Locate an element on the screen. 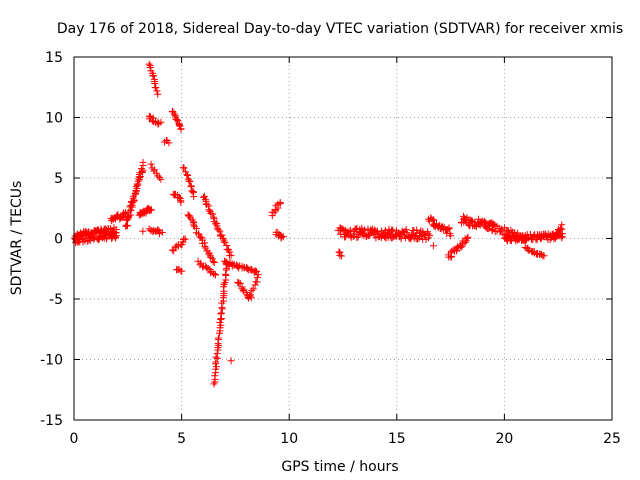 The height and width of the screenshot is (480, 640). y-tick-label: 10 is located at coordinates (54, 119).